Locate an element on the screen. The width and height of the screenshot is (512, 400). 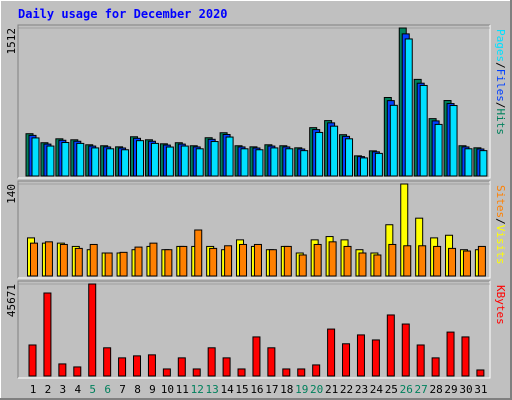
x-tick-label: 20 is located at coordinates (316, 389).